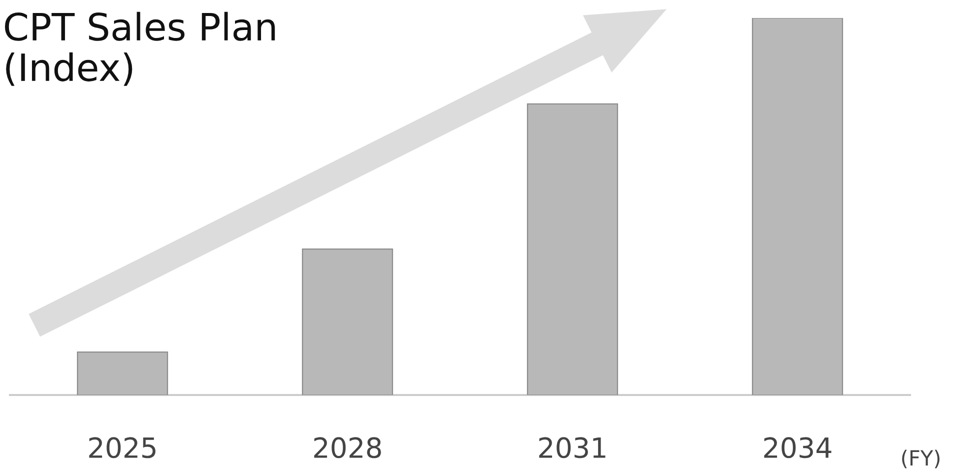 This screenshot has height=474, width=958. What do you see at coordinates (139, 49) in the screenshot?
I see `chart-title: CPT Sales Plan (Index)` at bounding box center [139, 49].